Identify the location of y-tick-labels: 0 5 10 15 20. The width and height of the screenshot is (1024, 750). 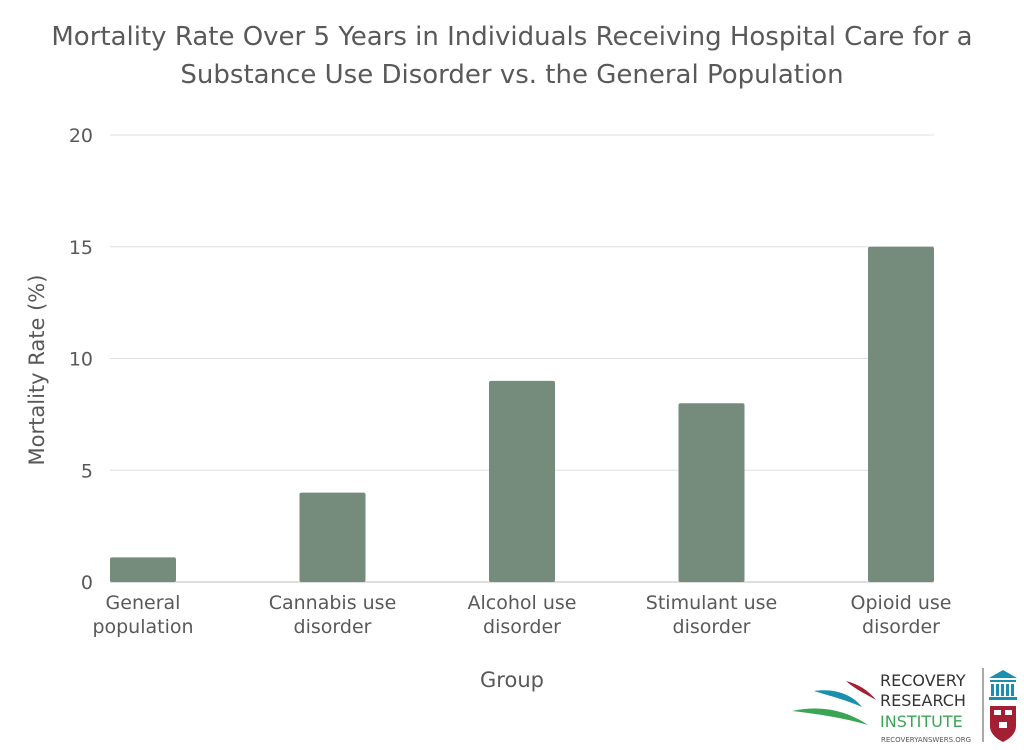
(81, 359).